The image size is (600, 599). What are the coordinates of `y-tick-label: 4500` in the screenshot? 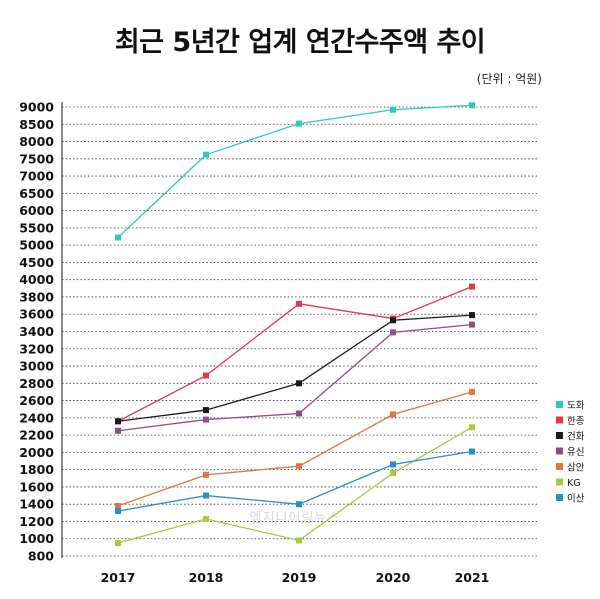 It's located at (36, 262).